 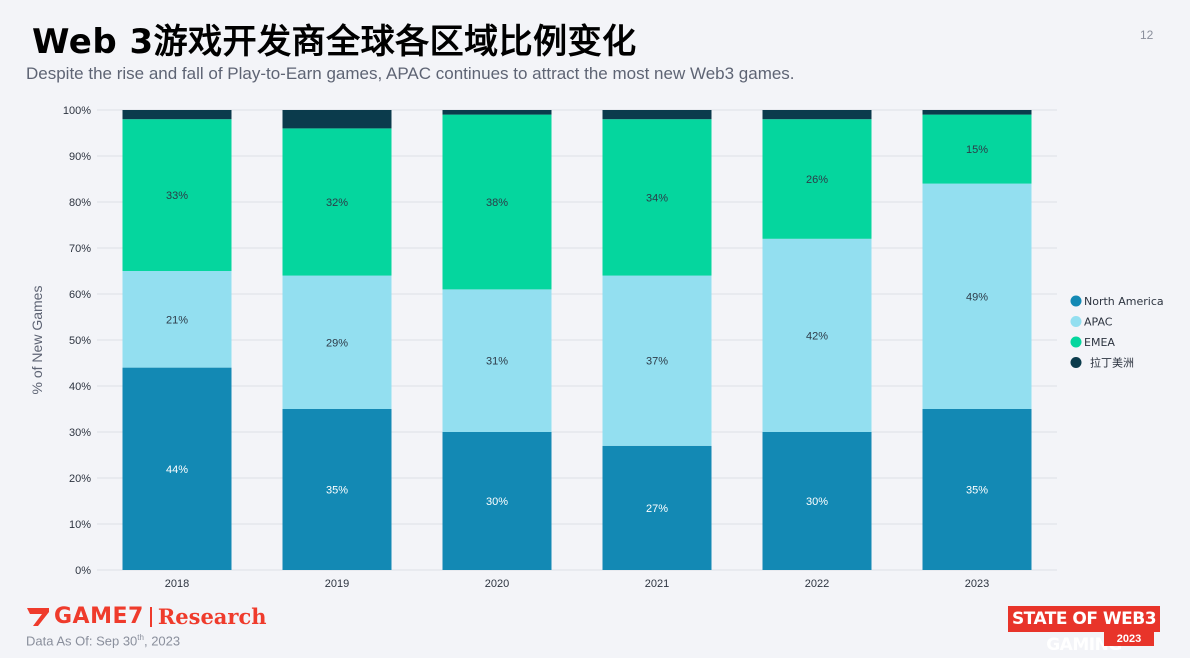 What do you see at coordinates (337, 584) in the screenshot?
I see `x-tick-label: 2019` at bounding box center [337, 584].